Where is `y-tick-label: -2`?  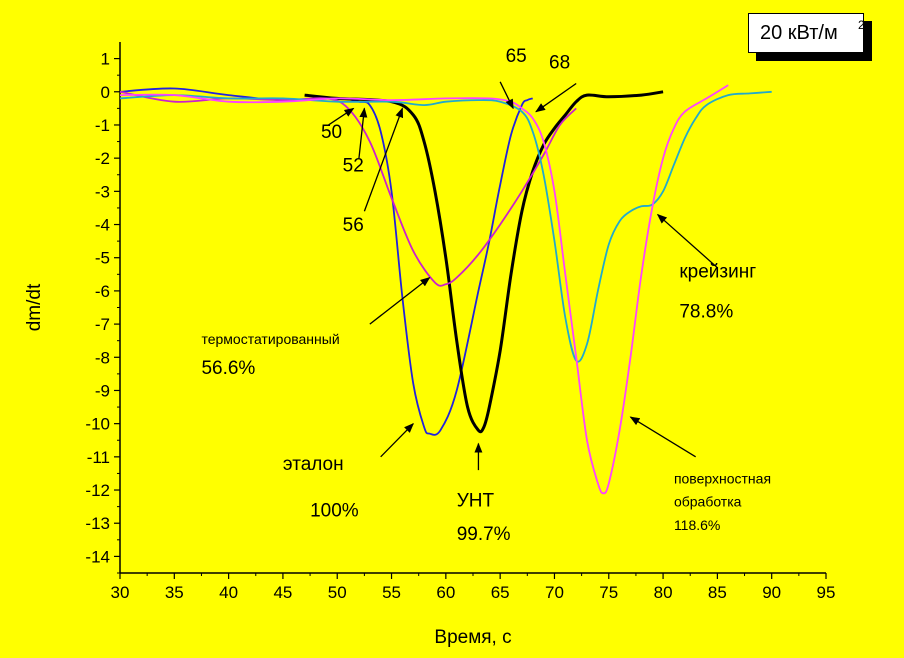 y-tick-label: -2 is located at coordinates (102, 158).